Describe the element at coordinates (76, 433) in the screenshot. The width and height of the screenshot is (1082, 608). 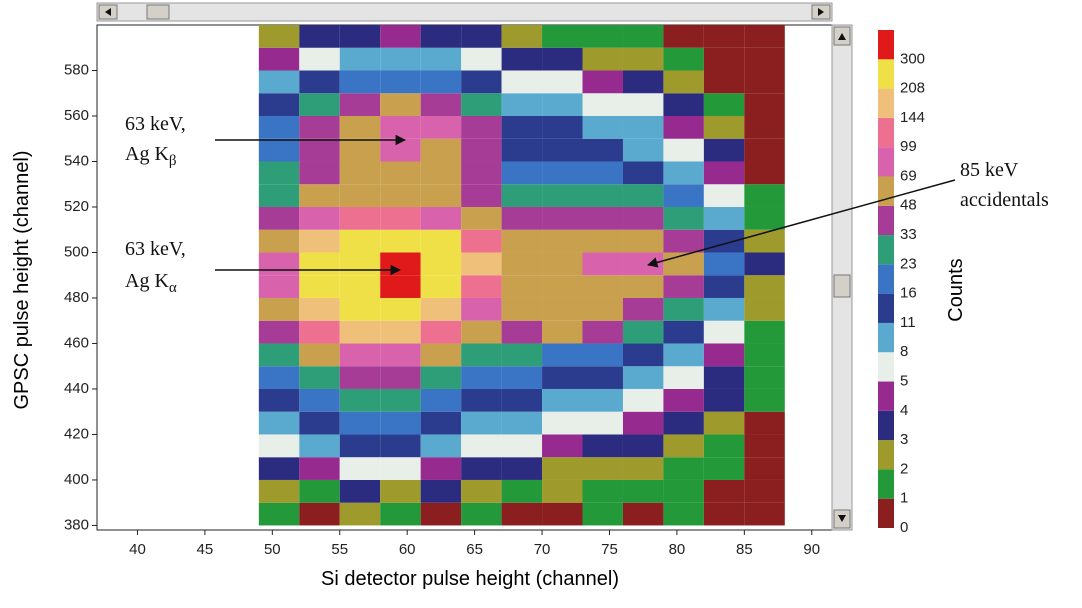
I see `y-tick-label: 420` at that location.